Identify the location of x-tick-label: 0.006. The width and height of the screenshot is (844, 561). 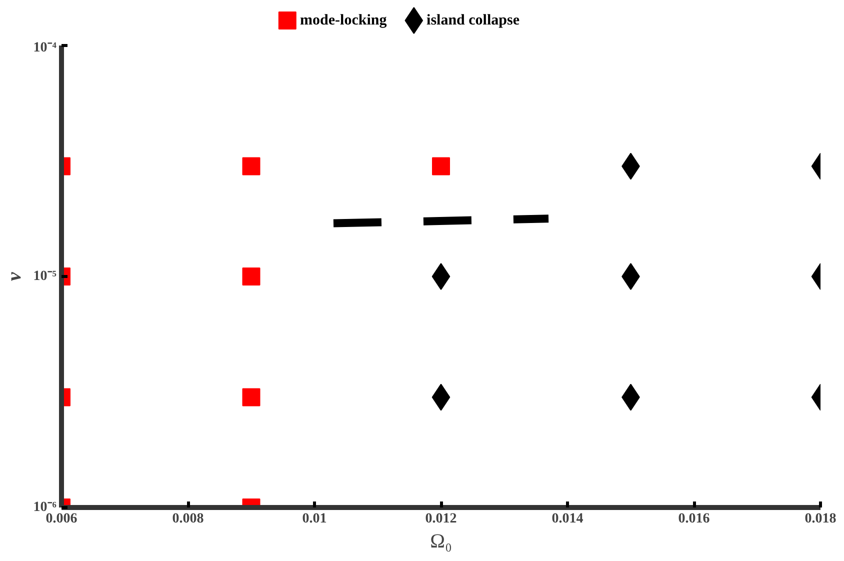
(62, 519).